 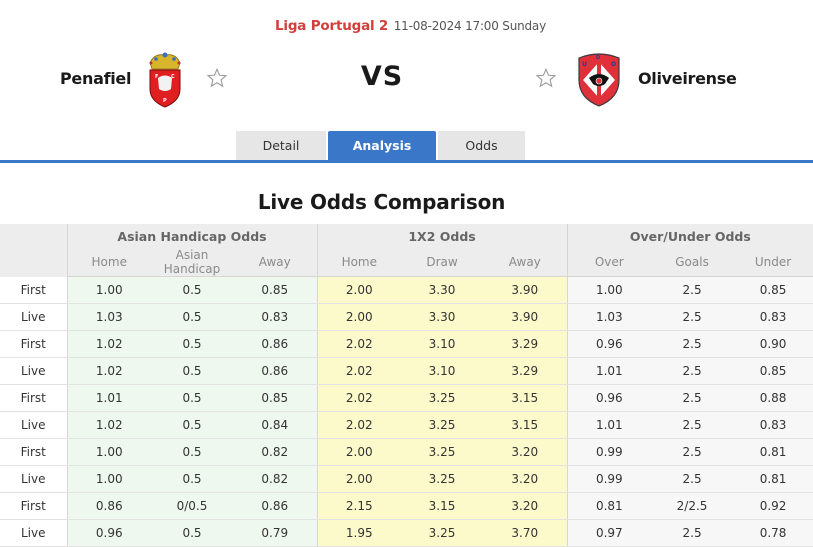 What do you see at coordinates (773, 398) in the screenshot?
I see `ou-under-odds: 0.88` at bounding box center [773, 398].